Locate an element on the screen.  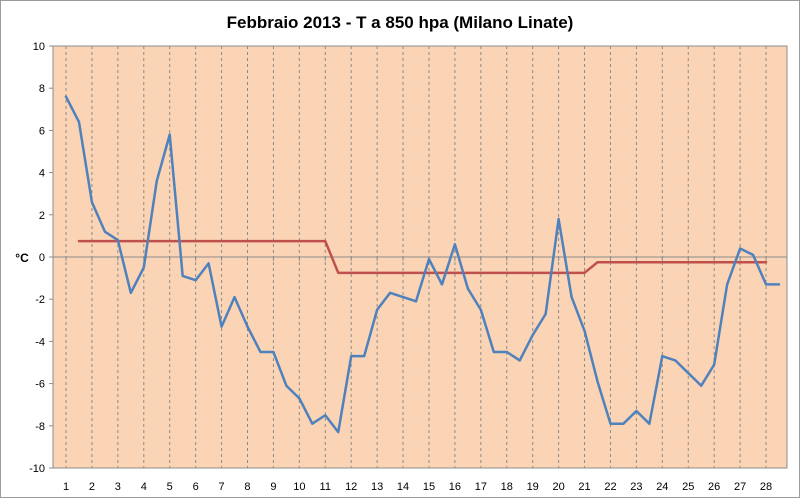
x-tick-label: 14 is located at coordinates (403, 487).